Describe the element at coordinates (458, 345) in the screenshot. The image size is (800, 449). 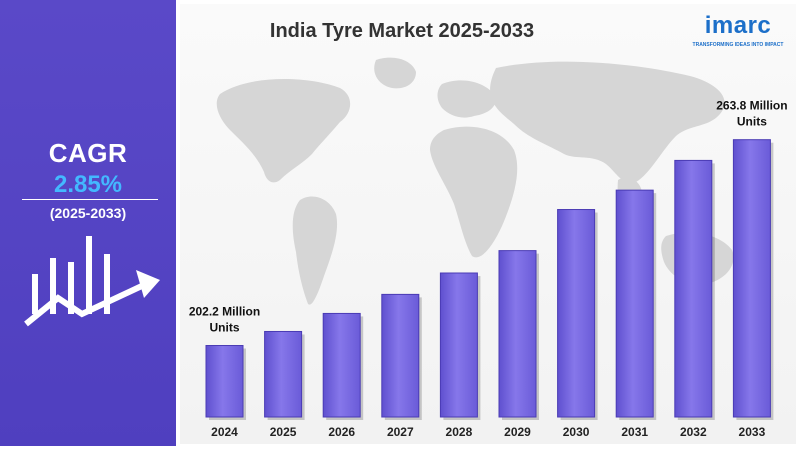
I see `bar-2028` at that location.